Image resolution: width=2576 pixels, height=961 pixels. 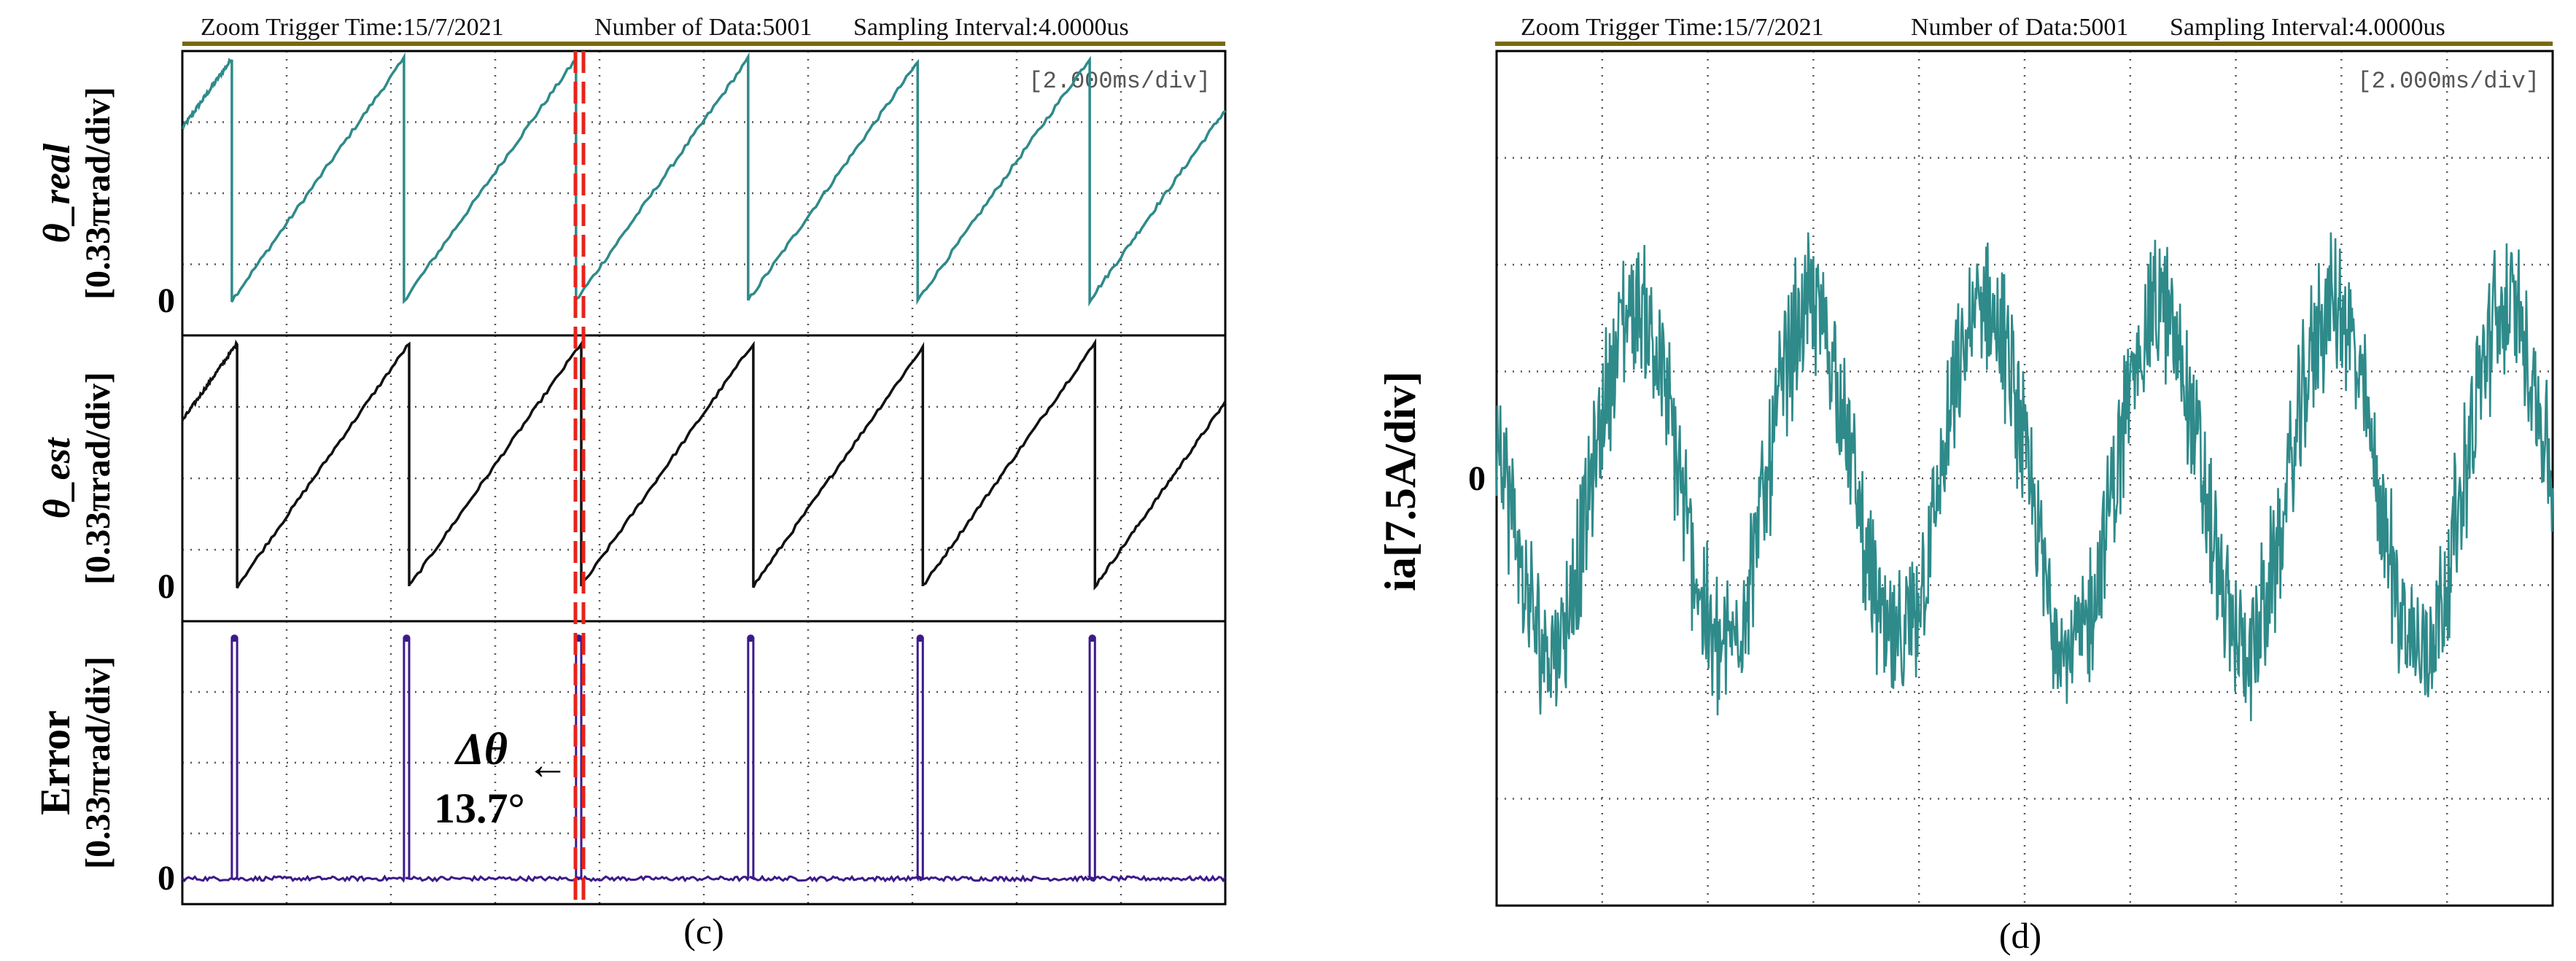 What do you see at coordinates (705, 179) in the screenshot?
I see `series-theta-real` at bounding box center [705, 179].